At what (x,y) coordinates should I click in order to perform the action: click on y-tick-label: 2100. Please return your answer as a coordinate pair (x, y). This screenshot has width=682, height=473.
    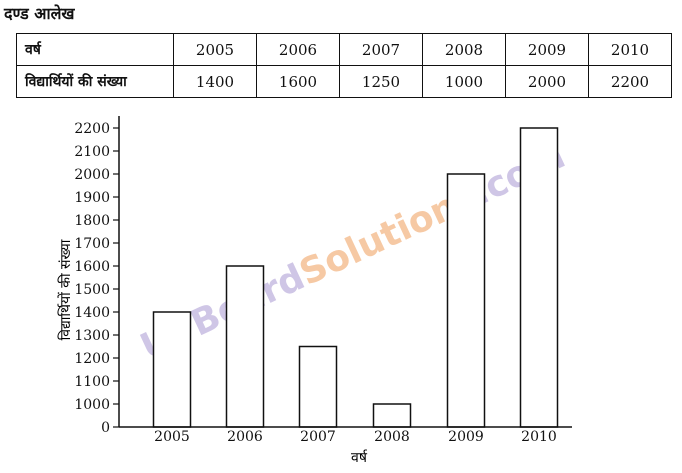
    Looking at the image, I should click on (92, 152).